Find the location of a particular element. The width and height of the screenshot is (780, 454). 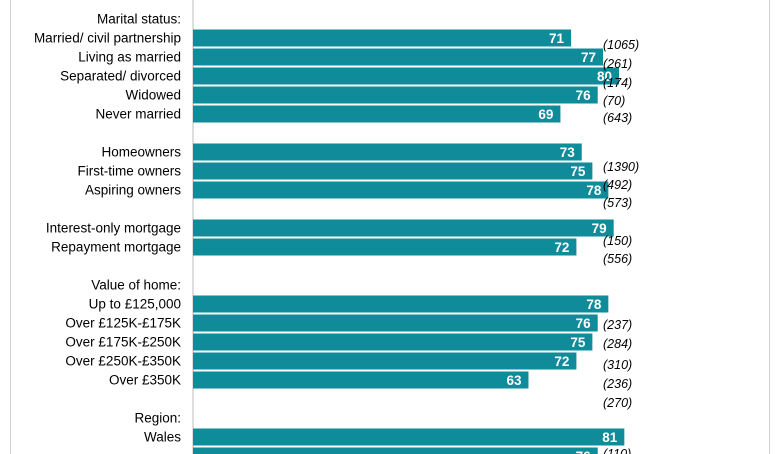

category-label: Separated/ divorced is located at coordinates (120, 76).